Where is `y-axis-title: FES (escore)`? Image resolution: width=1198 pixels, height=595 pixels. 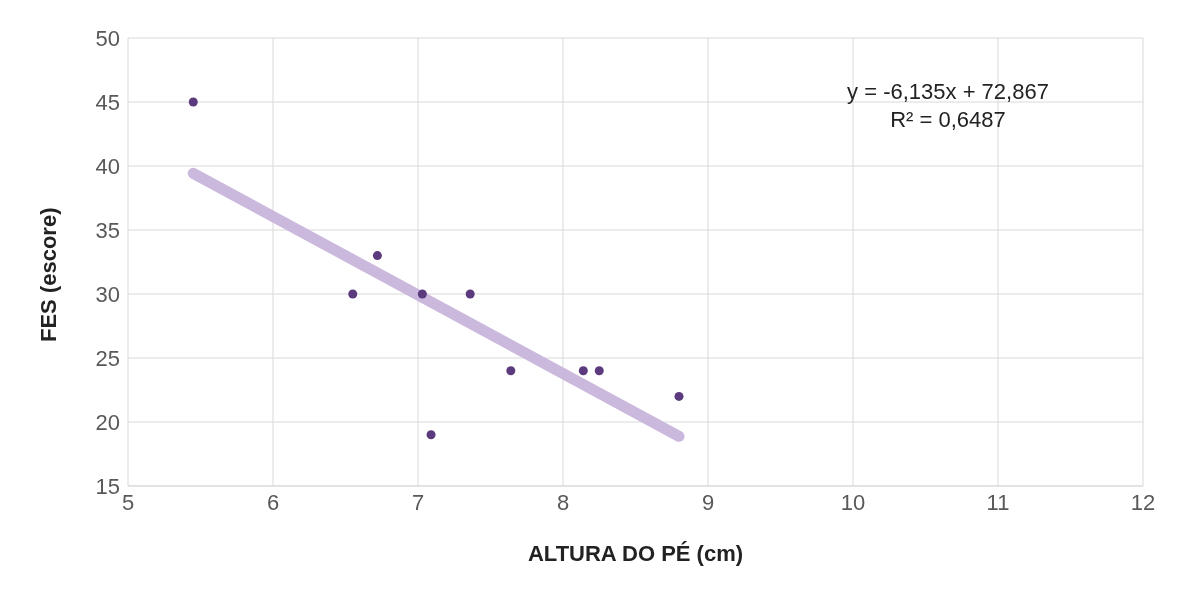
y-axis-title: FES (escore) is located at coordinates (48, 274).